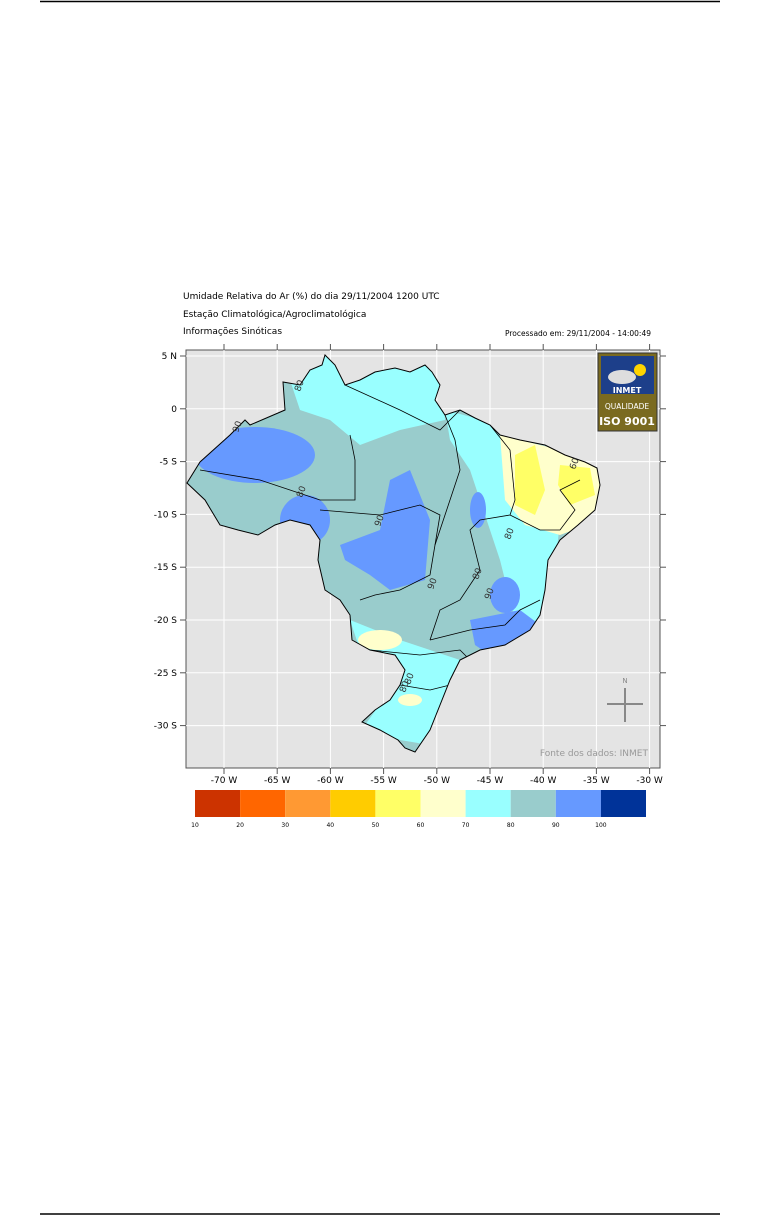 The image size is (761, 1222). I want to click on lat-tick-label: -5 S, so click(168, 463).